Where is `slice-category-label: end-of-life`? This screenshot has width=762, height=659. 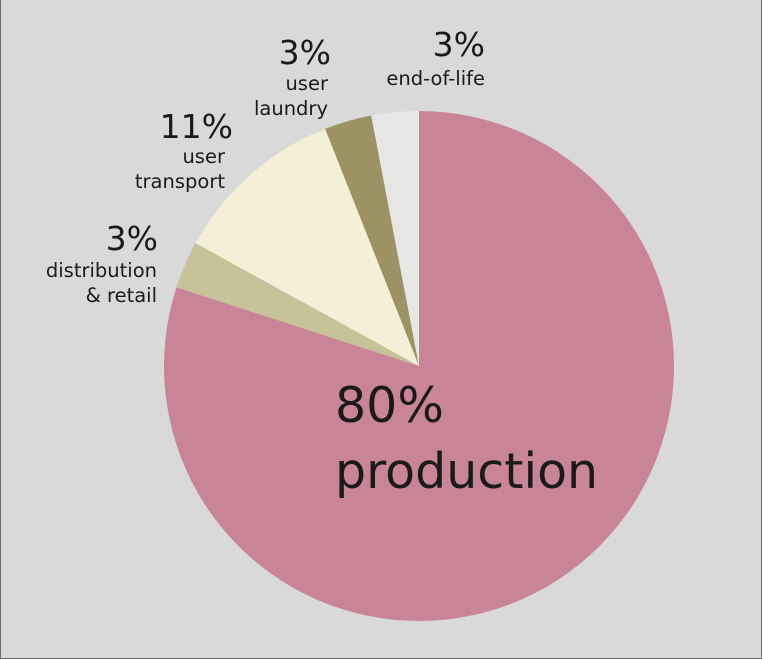 slice-category-label: end-of-life is located at coordinates (435, 78).